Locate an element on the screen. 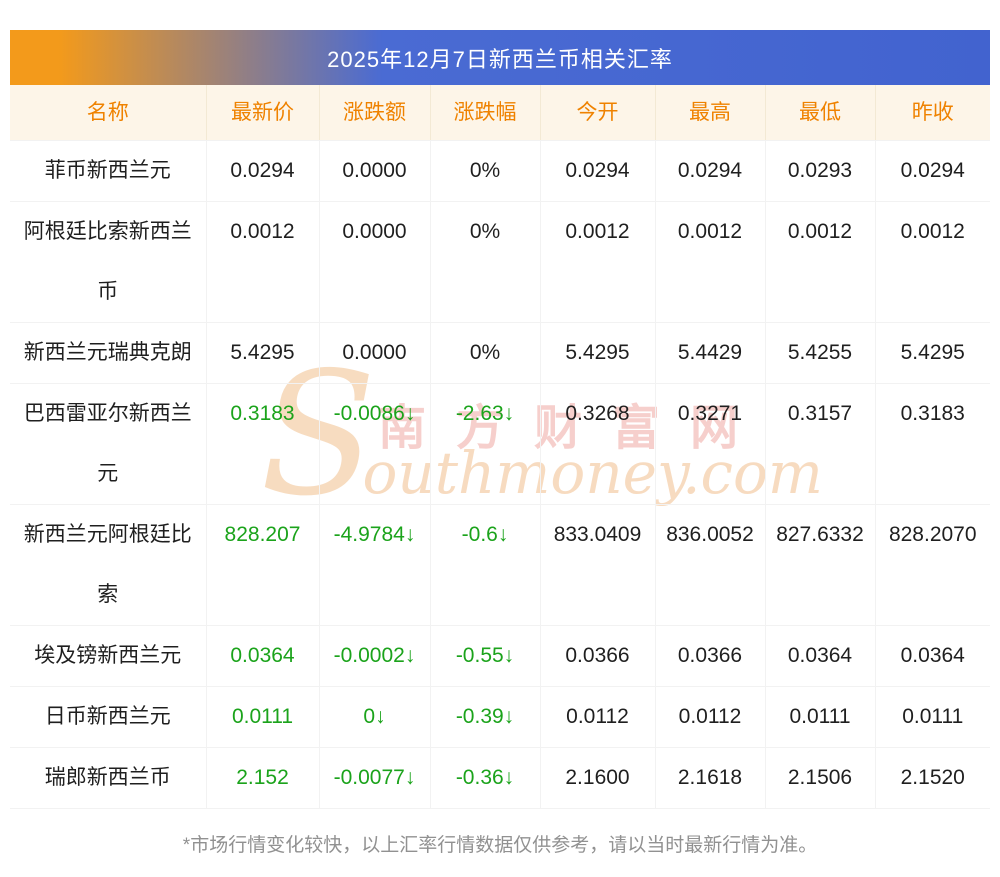 Image resolution: width=1000 pixels, height=877 pixels. rate-value: 5.4255 is located at coordinates (820, 353).